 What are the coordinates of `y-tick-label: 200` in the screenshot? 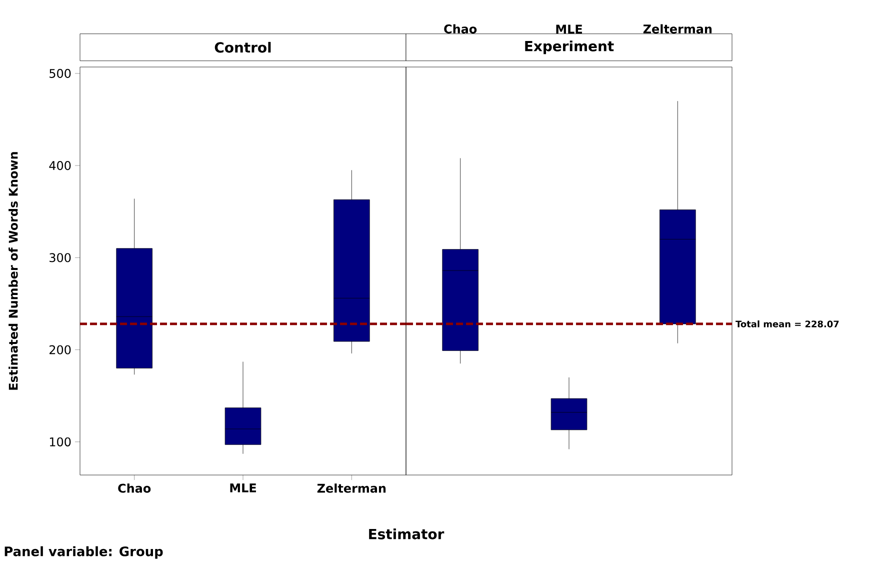 It's located at (60, 349).